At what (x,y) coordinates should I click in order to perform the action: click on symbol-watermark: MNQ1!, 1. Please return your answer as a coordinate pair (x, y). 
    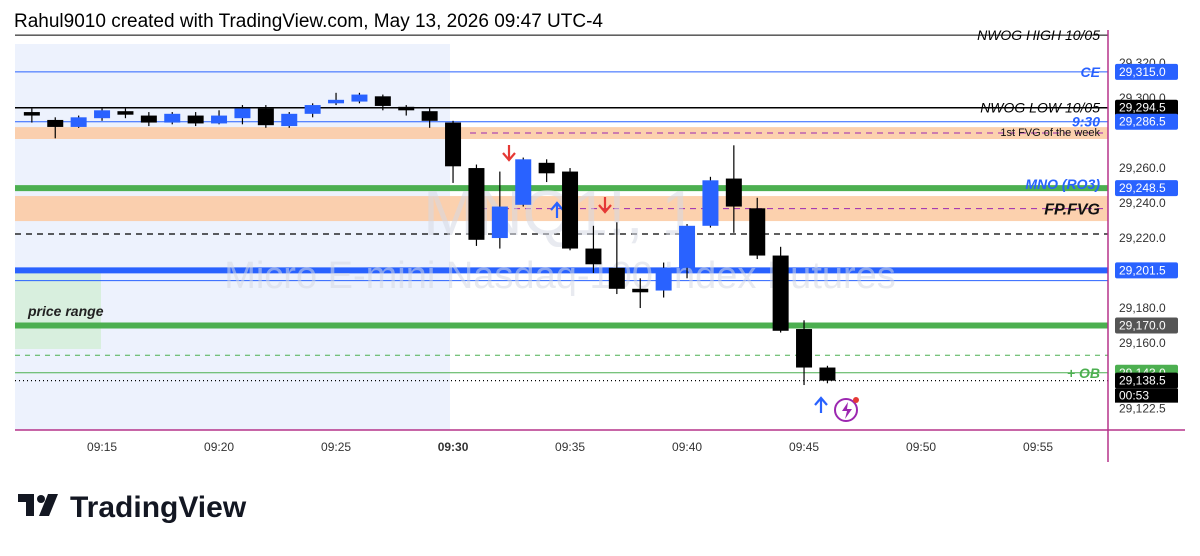
    Looking at the image, I should click on (560, 213).